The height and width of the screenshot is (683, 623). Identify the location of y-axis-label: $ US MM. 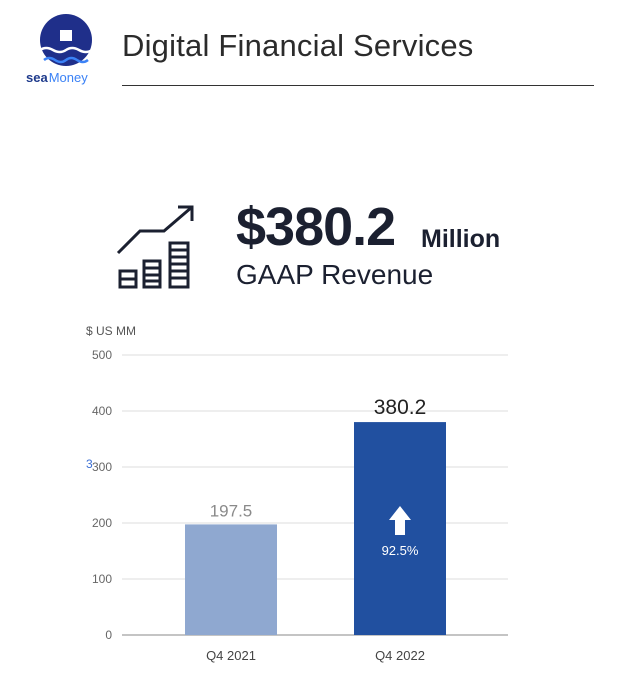
(111, 331).